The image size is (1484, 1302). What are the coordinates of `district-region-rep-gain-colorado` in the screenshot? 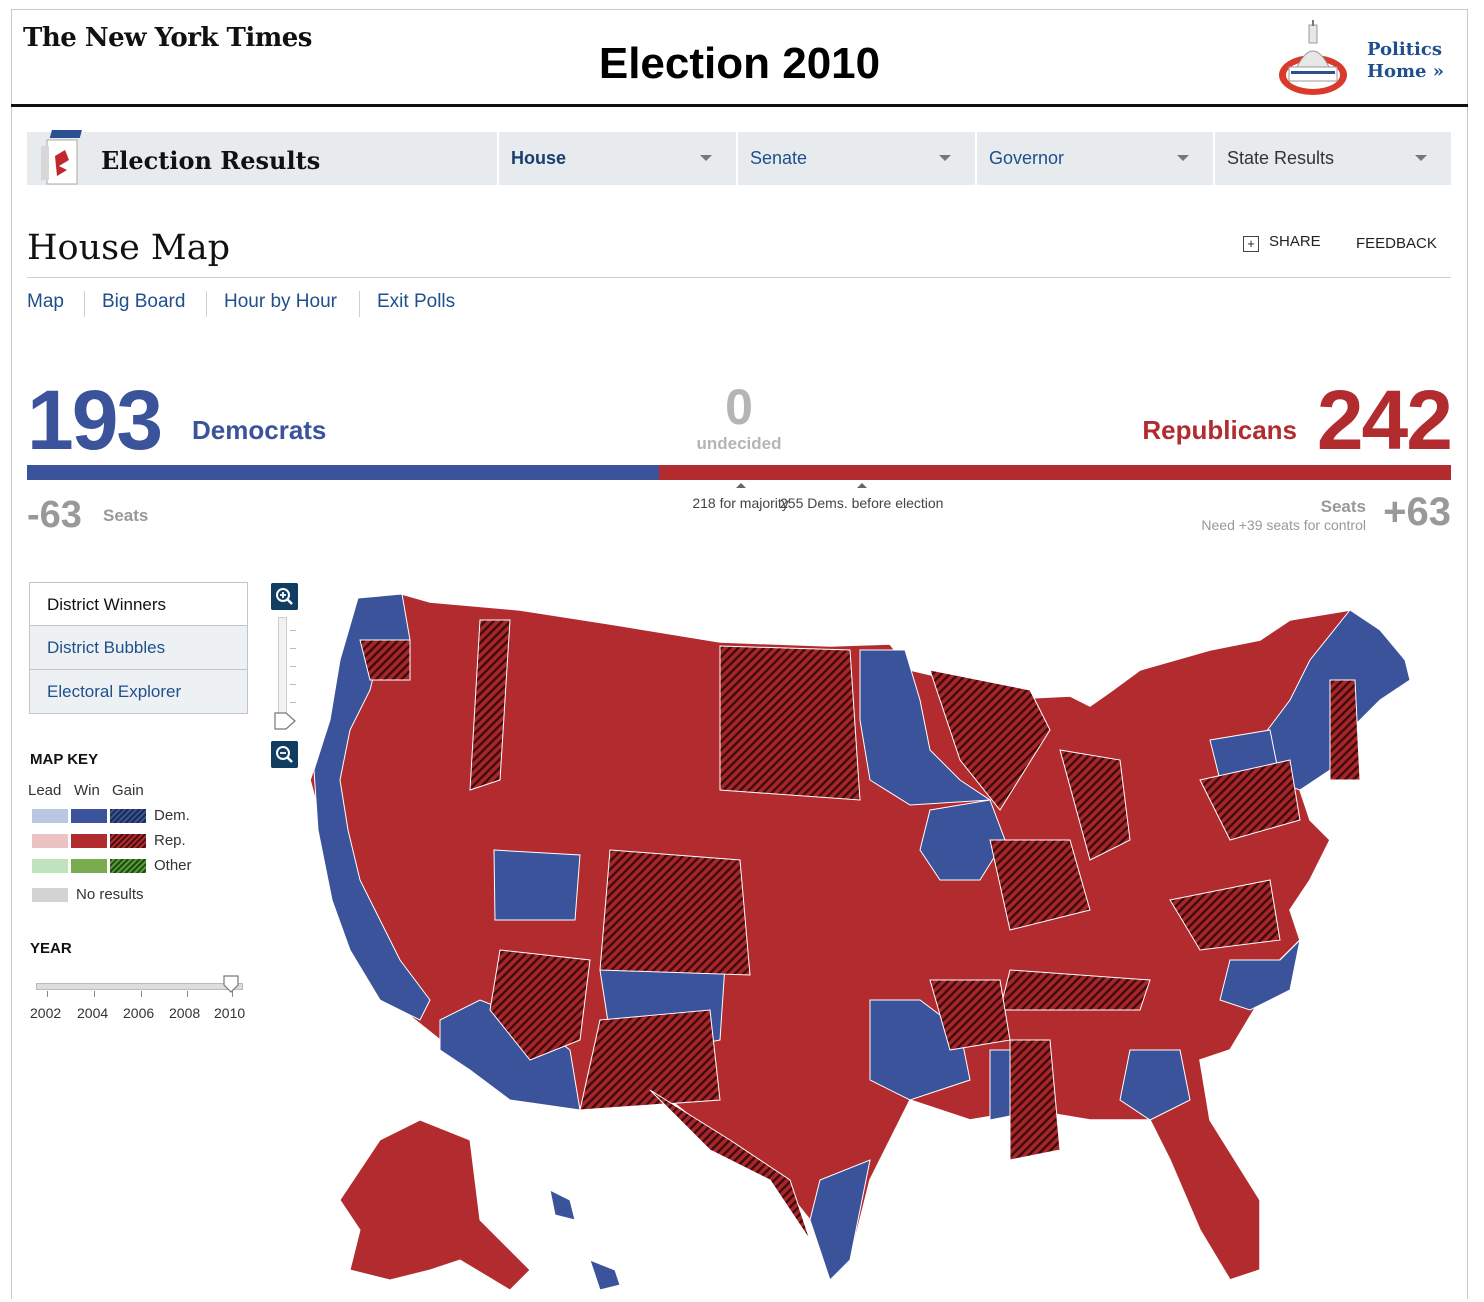 It's located at (675, 912).